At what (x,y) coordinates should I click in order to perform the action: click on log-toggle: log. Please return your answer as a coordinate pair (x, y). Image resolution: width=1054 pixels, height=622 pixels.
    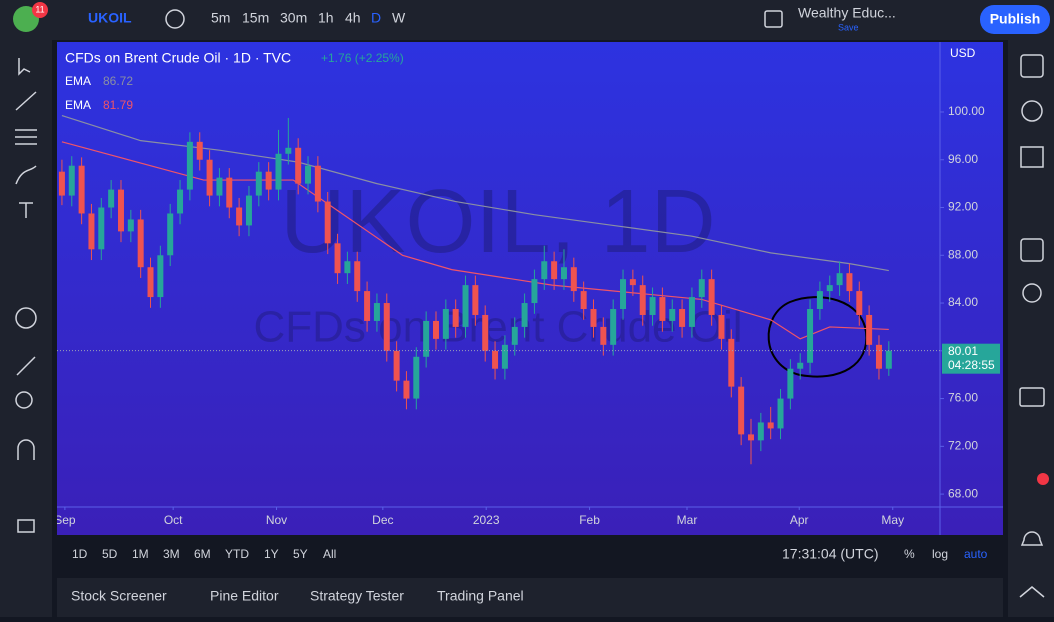
    Looking at the image, I should click on (940, 554).